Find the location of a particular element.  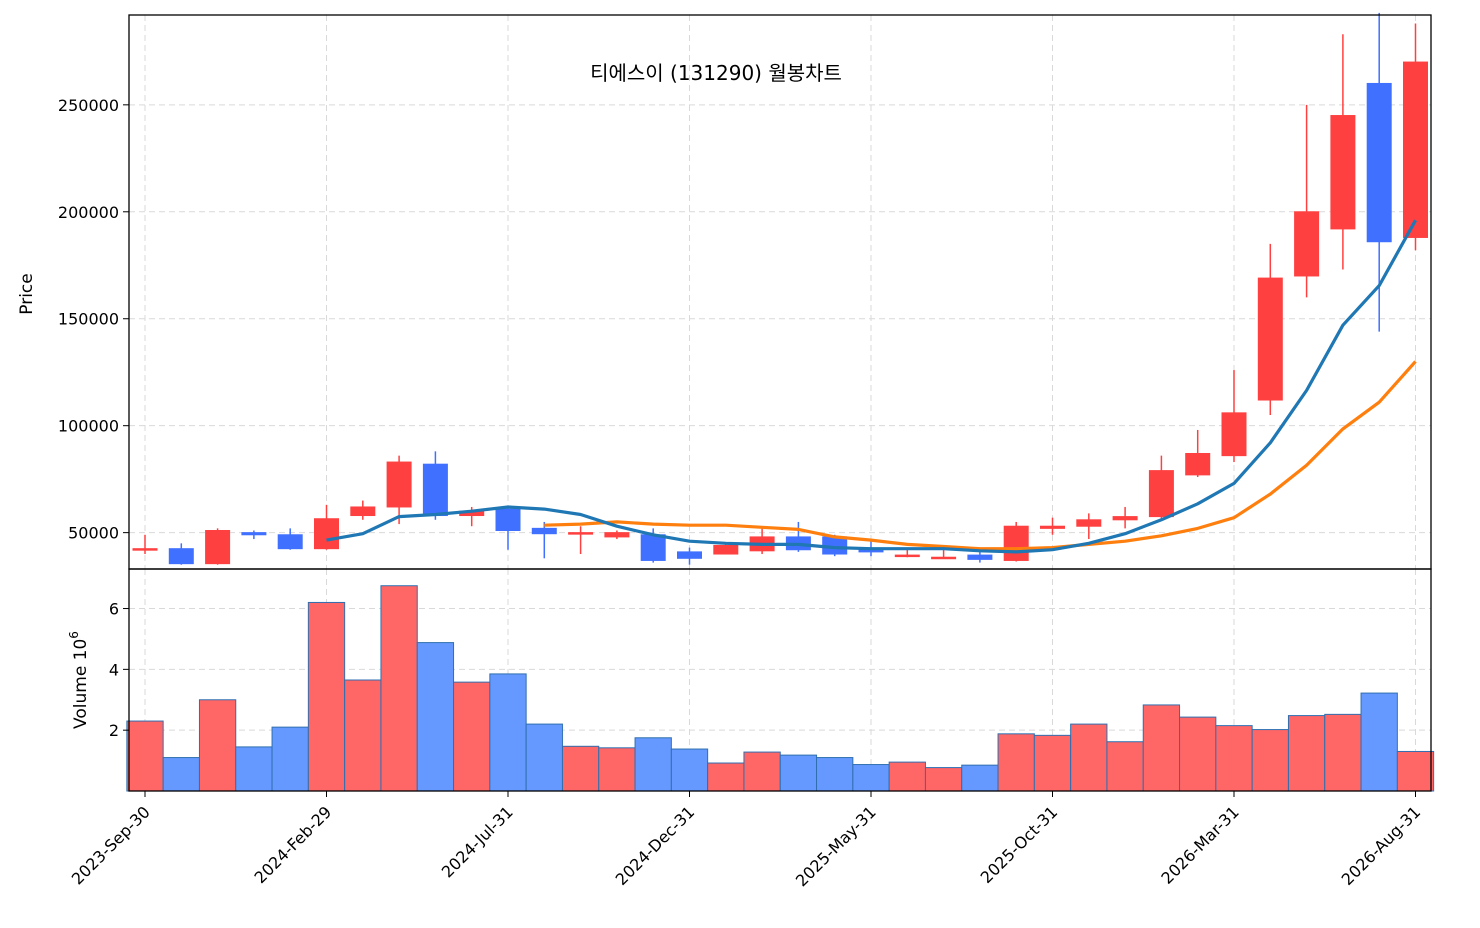

price-tick-label: 100000 is located at coordinates (88, 426).